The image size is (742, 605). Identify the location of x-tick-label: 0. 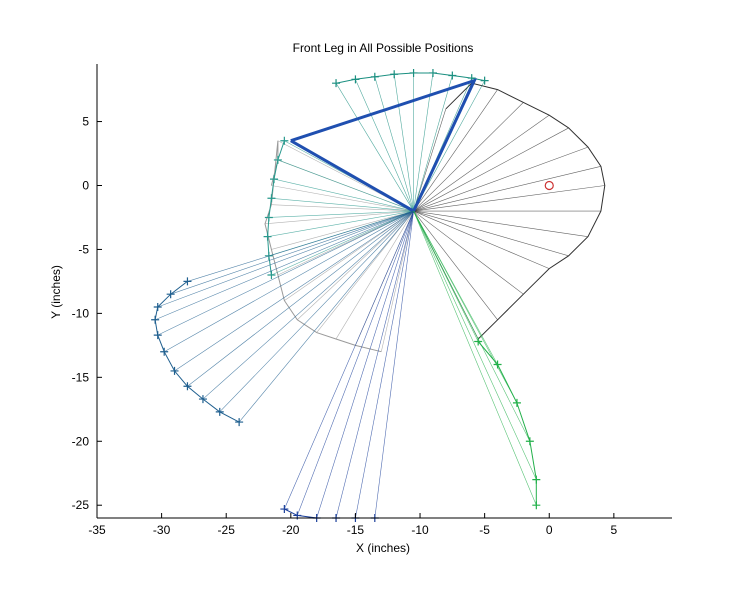
(549, 530).